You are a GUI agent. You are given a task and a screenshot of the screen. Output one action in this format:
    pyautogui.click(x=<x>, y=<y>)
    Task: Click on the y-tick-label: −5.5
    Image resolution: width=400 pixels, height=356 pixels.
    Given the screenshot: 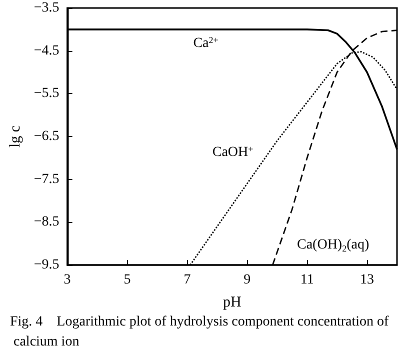 What is the action you would take?
    pyautogui.click(x=47, y=94)
    